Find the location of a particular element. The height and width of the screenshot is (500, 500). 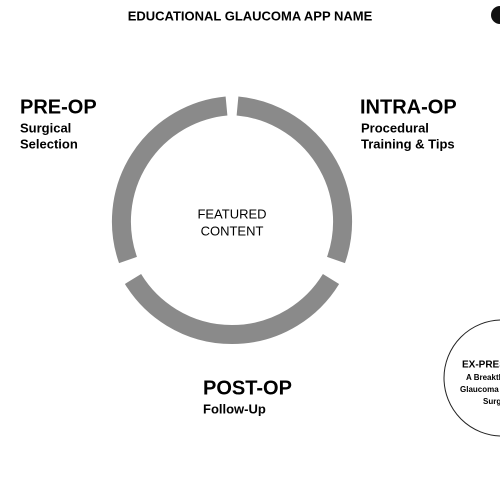

featured-content: FEATURED CONTENT is located at coordinates (231, 222).